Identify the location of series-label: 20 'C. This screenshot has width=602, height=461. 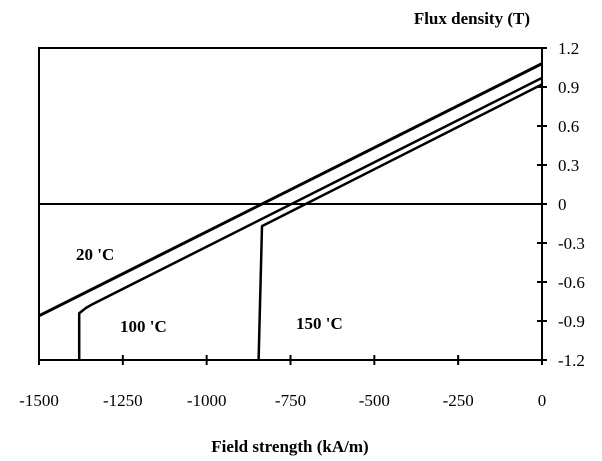
(95, 254).